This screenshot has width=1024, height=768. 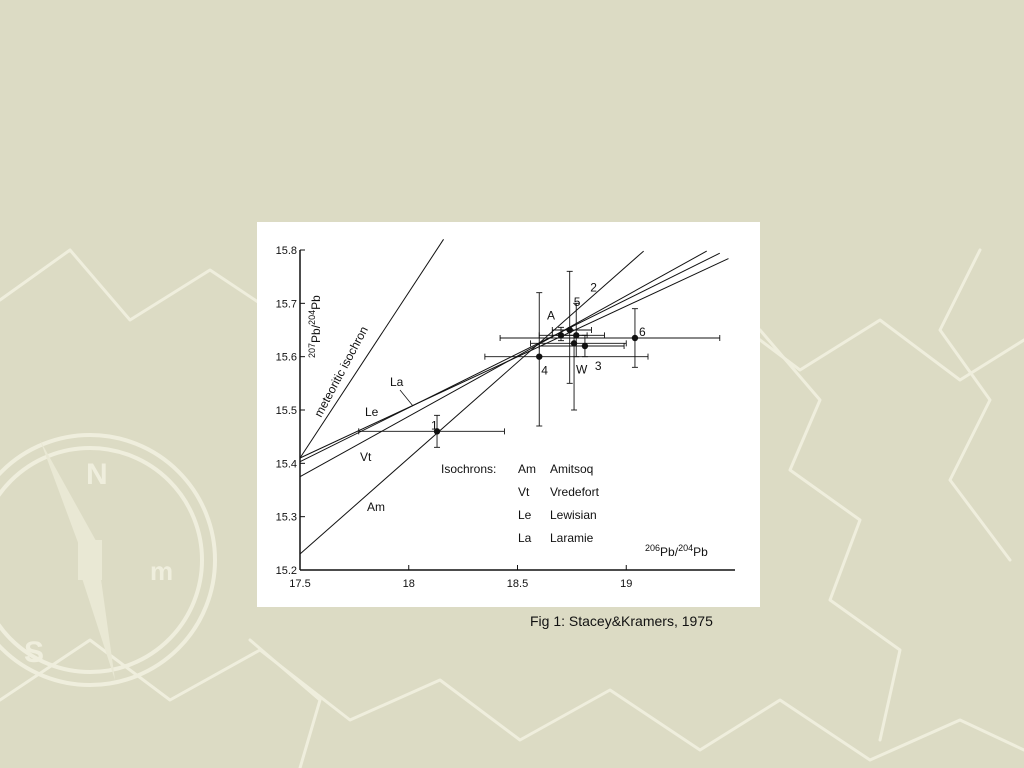 I want to click on x-axis-label-element-b: Pb, so click(x=700, y=552).